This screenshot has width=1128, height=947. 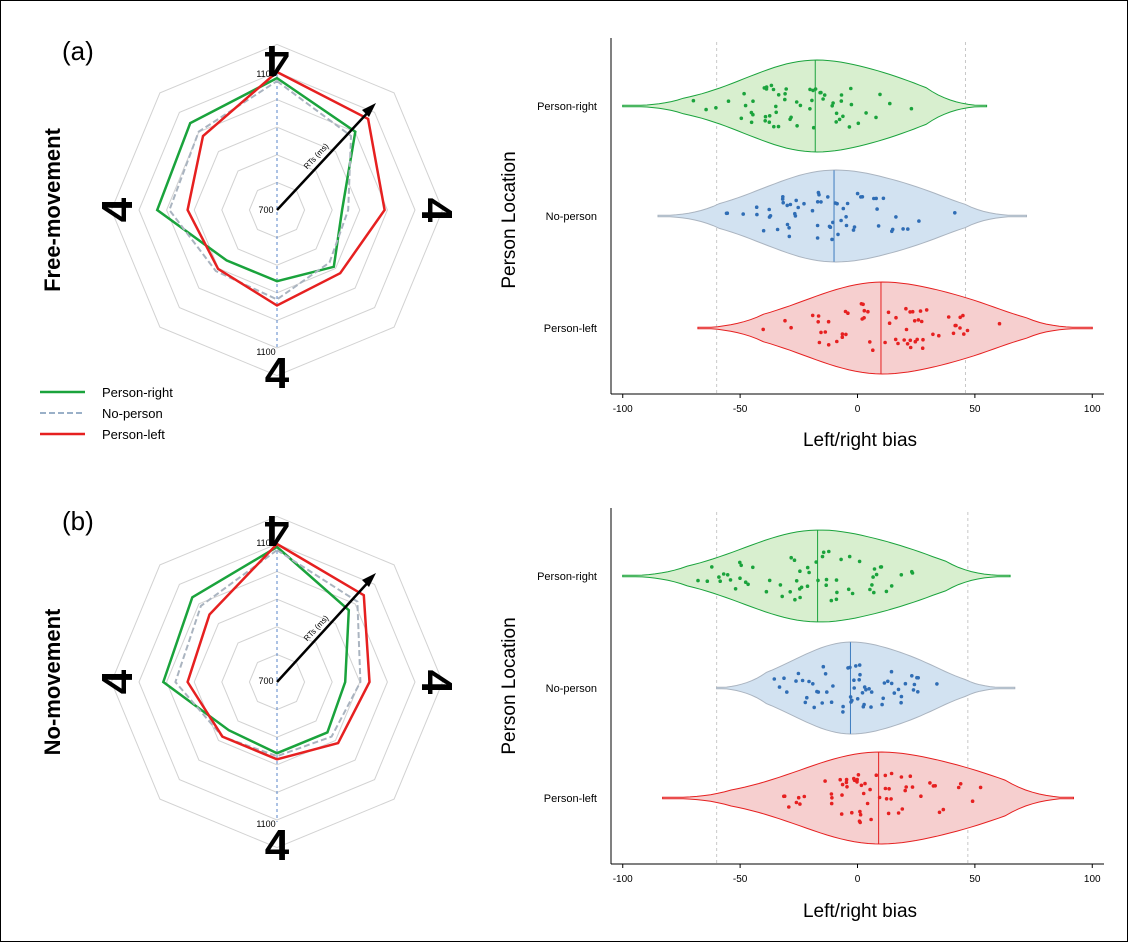 What do you see at coordinates (117, 681) in the screenshot?
I see `orientation-glyph-left-b: 4` at bounding box center [117, 681].